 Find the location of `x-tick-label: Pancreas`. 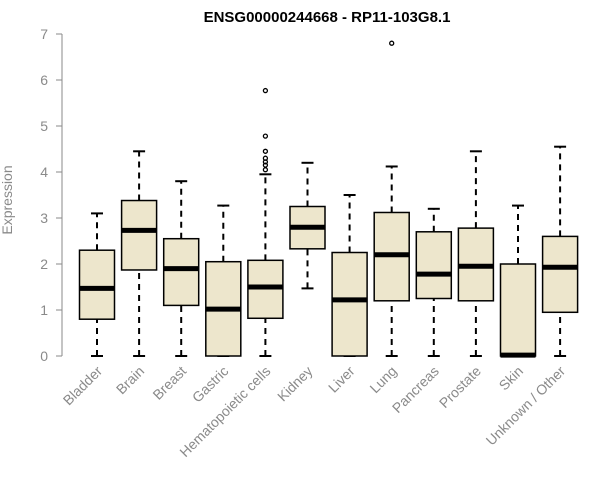

x-tick-label: Pancreas is located at coordinates (415, 389).